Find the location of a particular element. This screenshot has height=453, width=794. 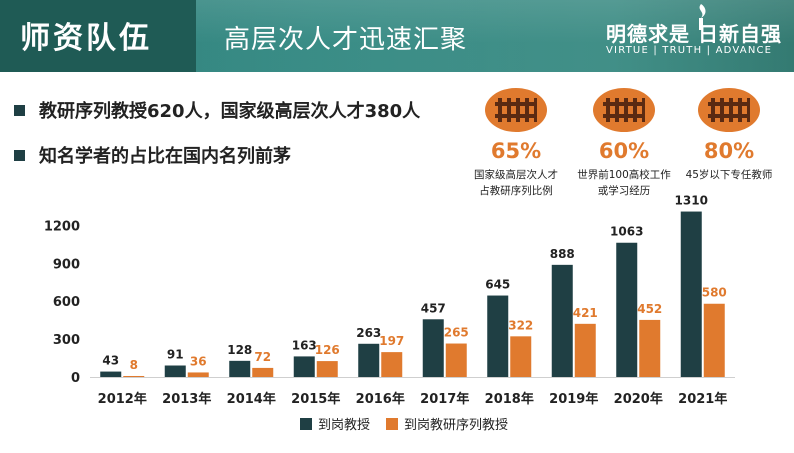

stat-desc-3: 45岁以下专任教师 is located at coordinates (729, 175).